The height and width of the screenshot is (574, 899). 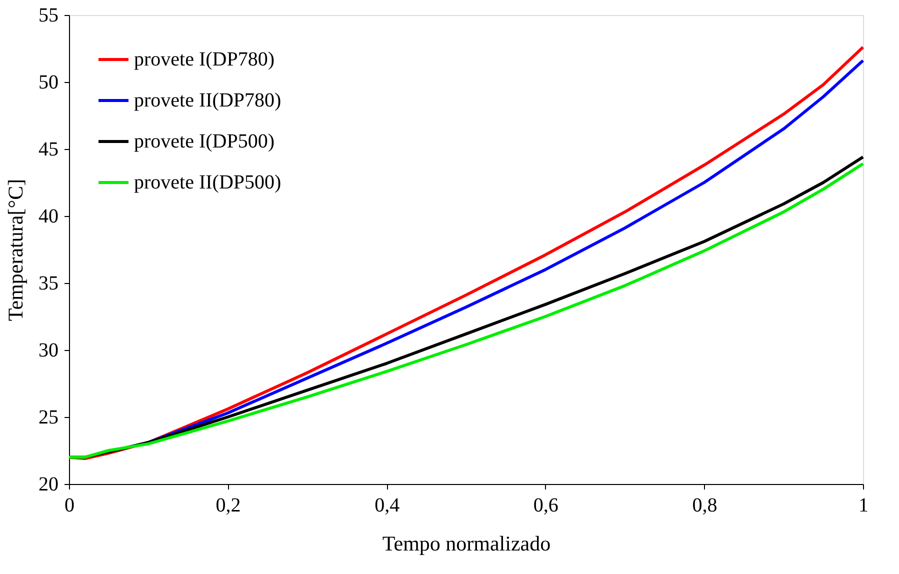 What do you see at coordinates (48, 283) in the screenshot?
I see `y-tick-label: 35` at bounding box center [48, 283].